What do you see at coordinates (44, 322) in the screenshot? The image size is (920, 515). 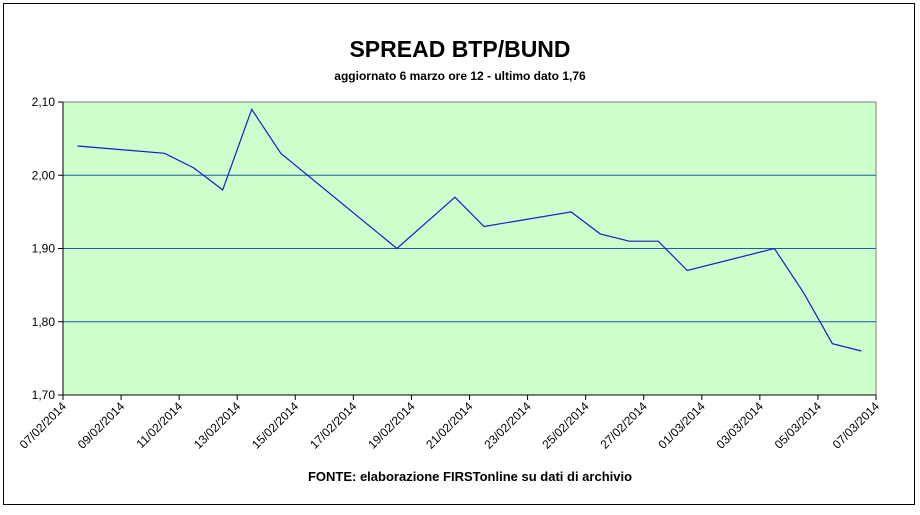 I see `y-tick-label: 1,80` at bounding box center [44, 322].